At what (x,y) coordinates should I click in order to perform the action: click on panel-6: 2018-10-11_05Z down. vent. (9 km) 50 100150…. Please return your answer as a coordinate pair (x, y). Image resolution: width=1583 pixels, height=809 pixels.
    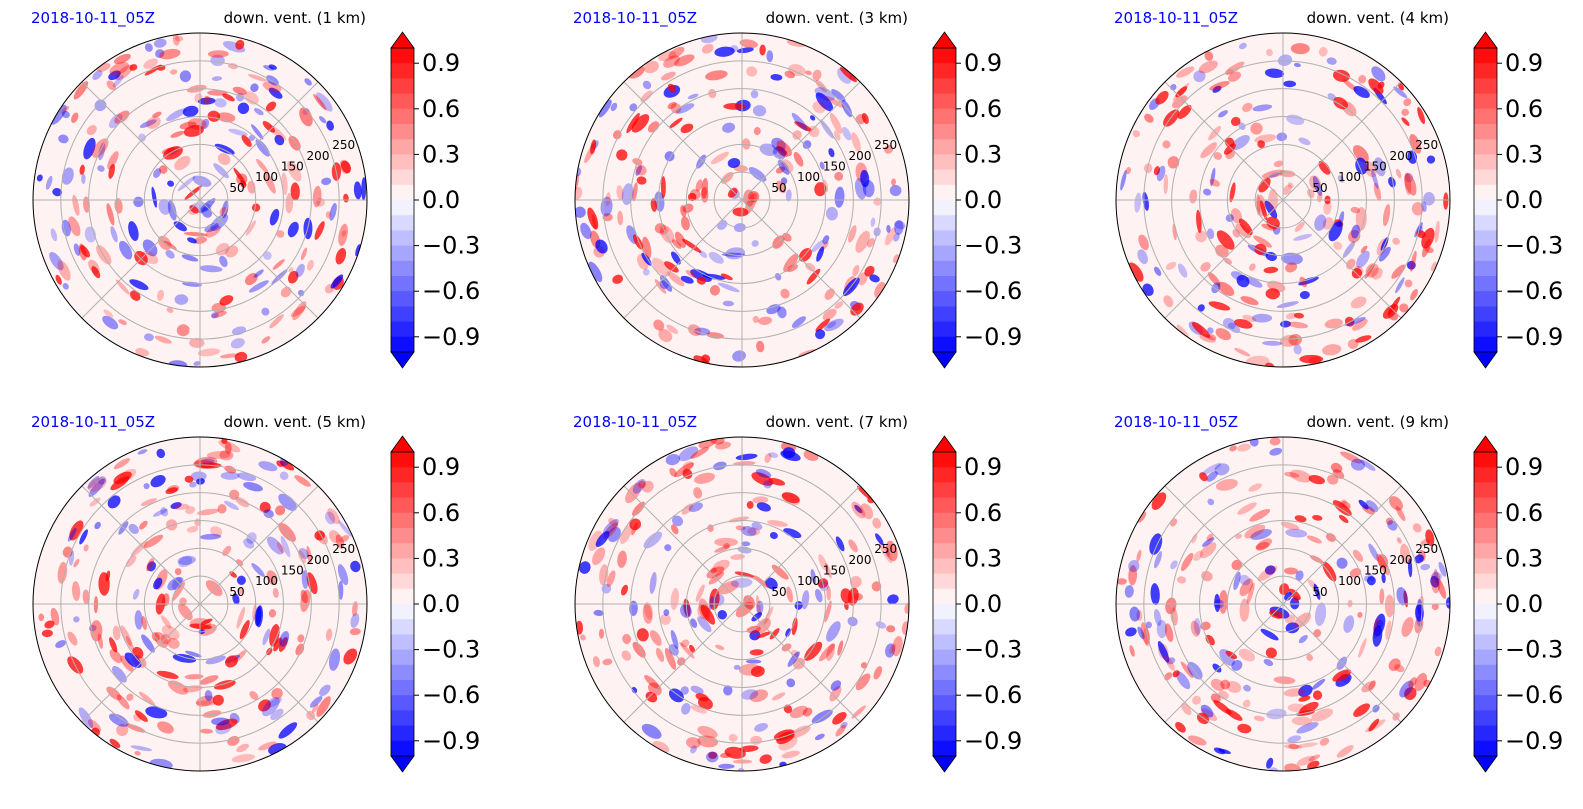
    Looking at the image, I should click on (1338, 593).